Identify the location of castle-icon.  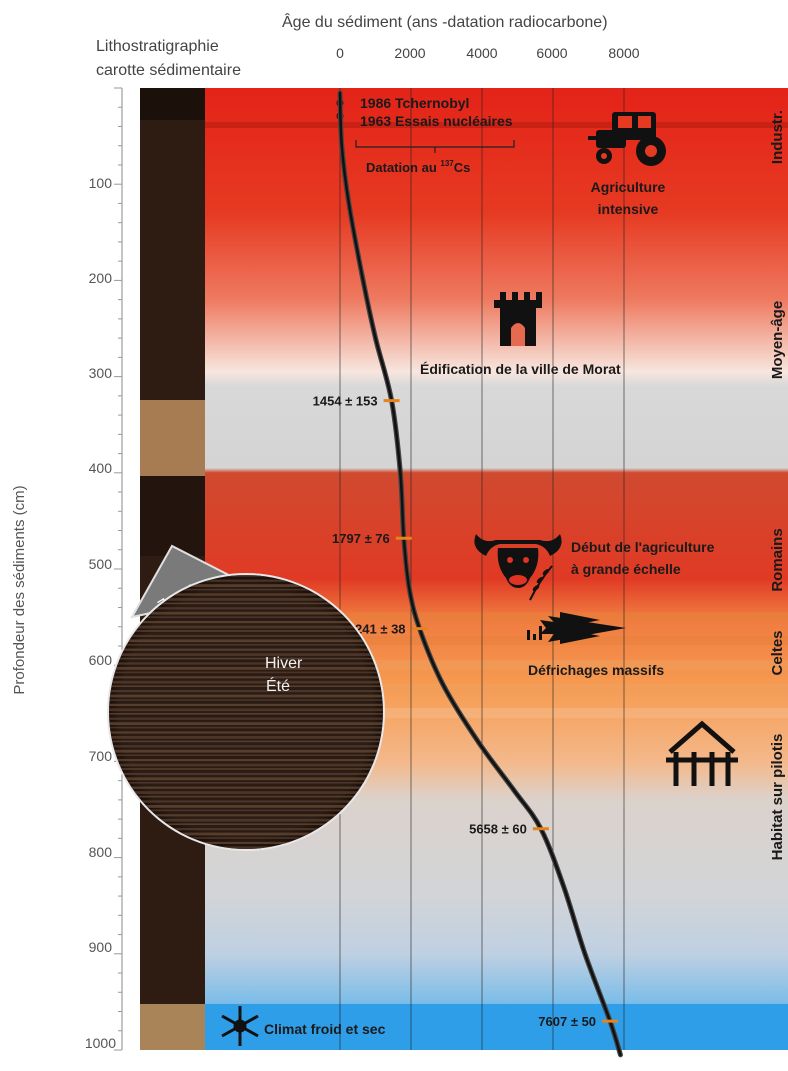
(518, 319).